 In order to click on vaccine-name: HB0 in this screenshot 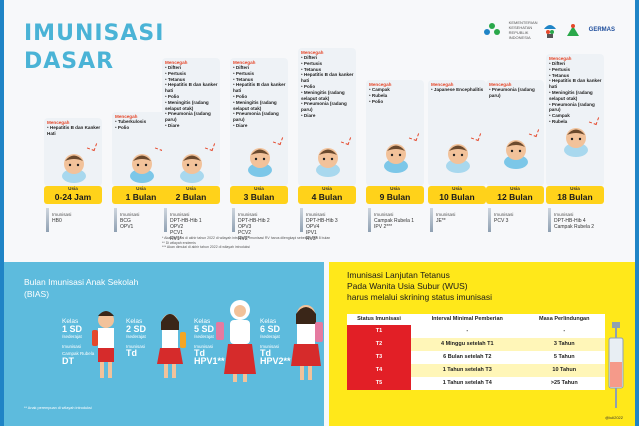, I will do `click(57, 221)`.